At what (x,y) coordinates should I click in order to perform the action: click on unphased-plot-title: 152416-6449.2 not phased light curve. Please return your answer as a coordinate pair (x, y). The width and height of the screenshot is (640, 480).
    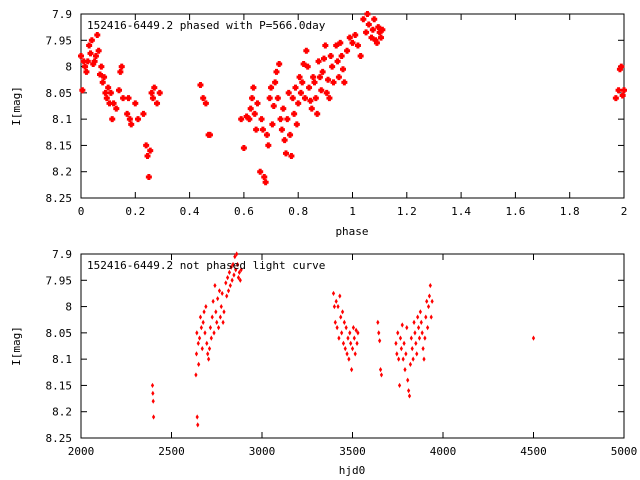
    Looking at the image, I should click on (206, 265).